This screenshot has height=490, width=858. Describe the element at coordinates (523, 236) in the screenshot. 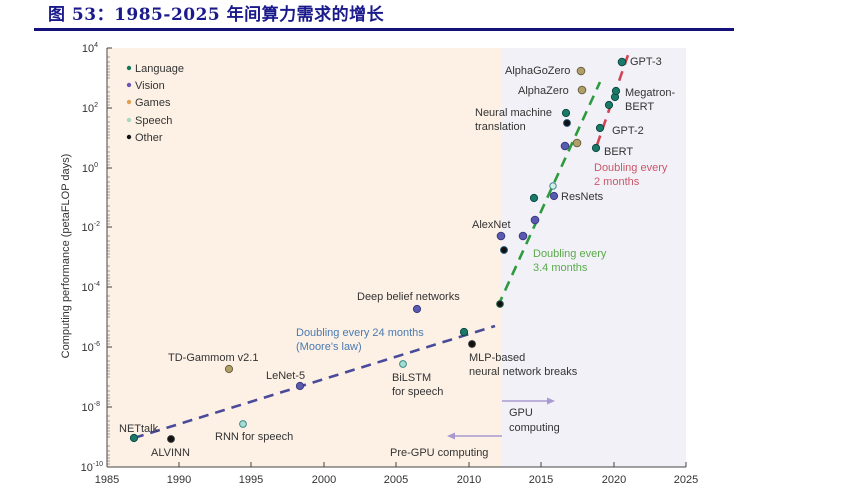

I see `point-vision-2014` at that location.